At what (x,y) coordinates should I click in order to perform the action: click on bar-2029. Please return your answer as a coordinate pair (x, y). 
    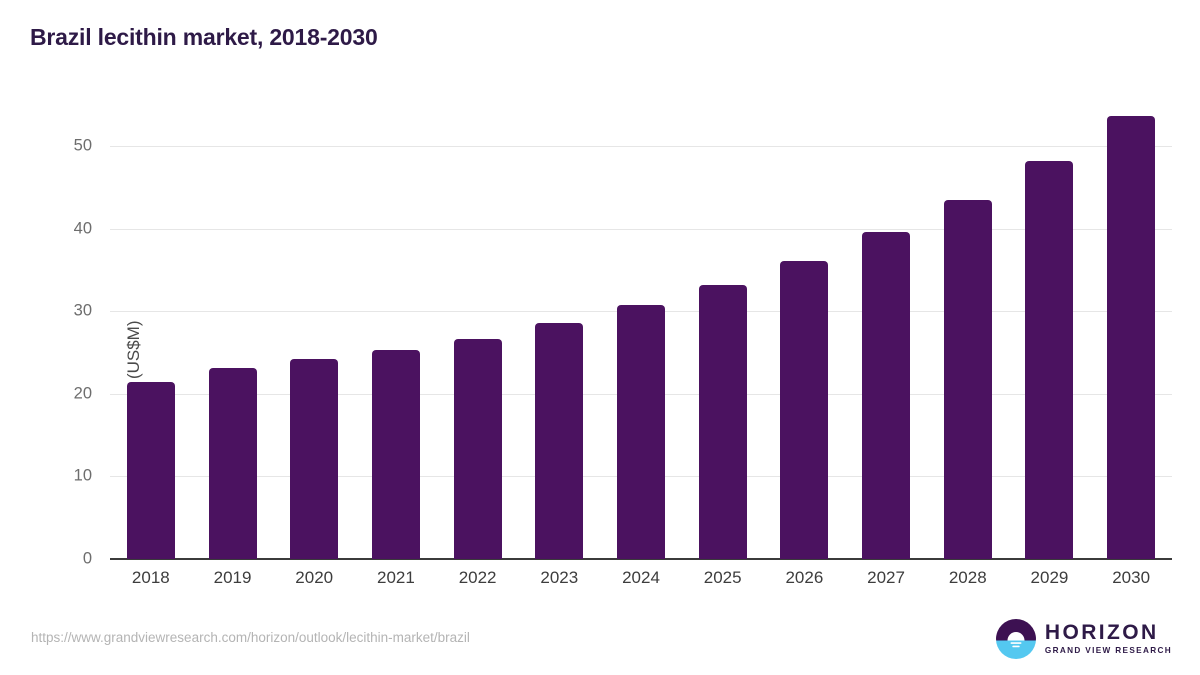
    Looking at the image, I should click on (1049, 360).